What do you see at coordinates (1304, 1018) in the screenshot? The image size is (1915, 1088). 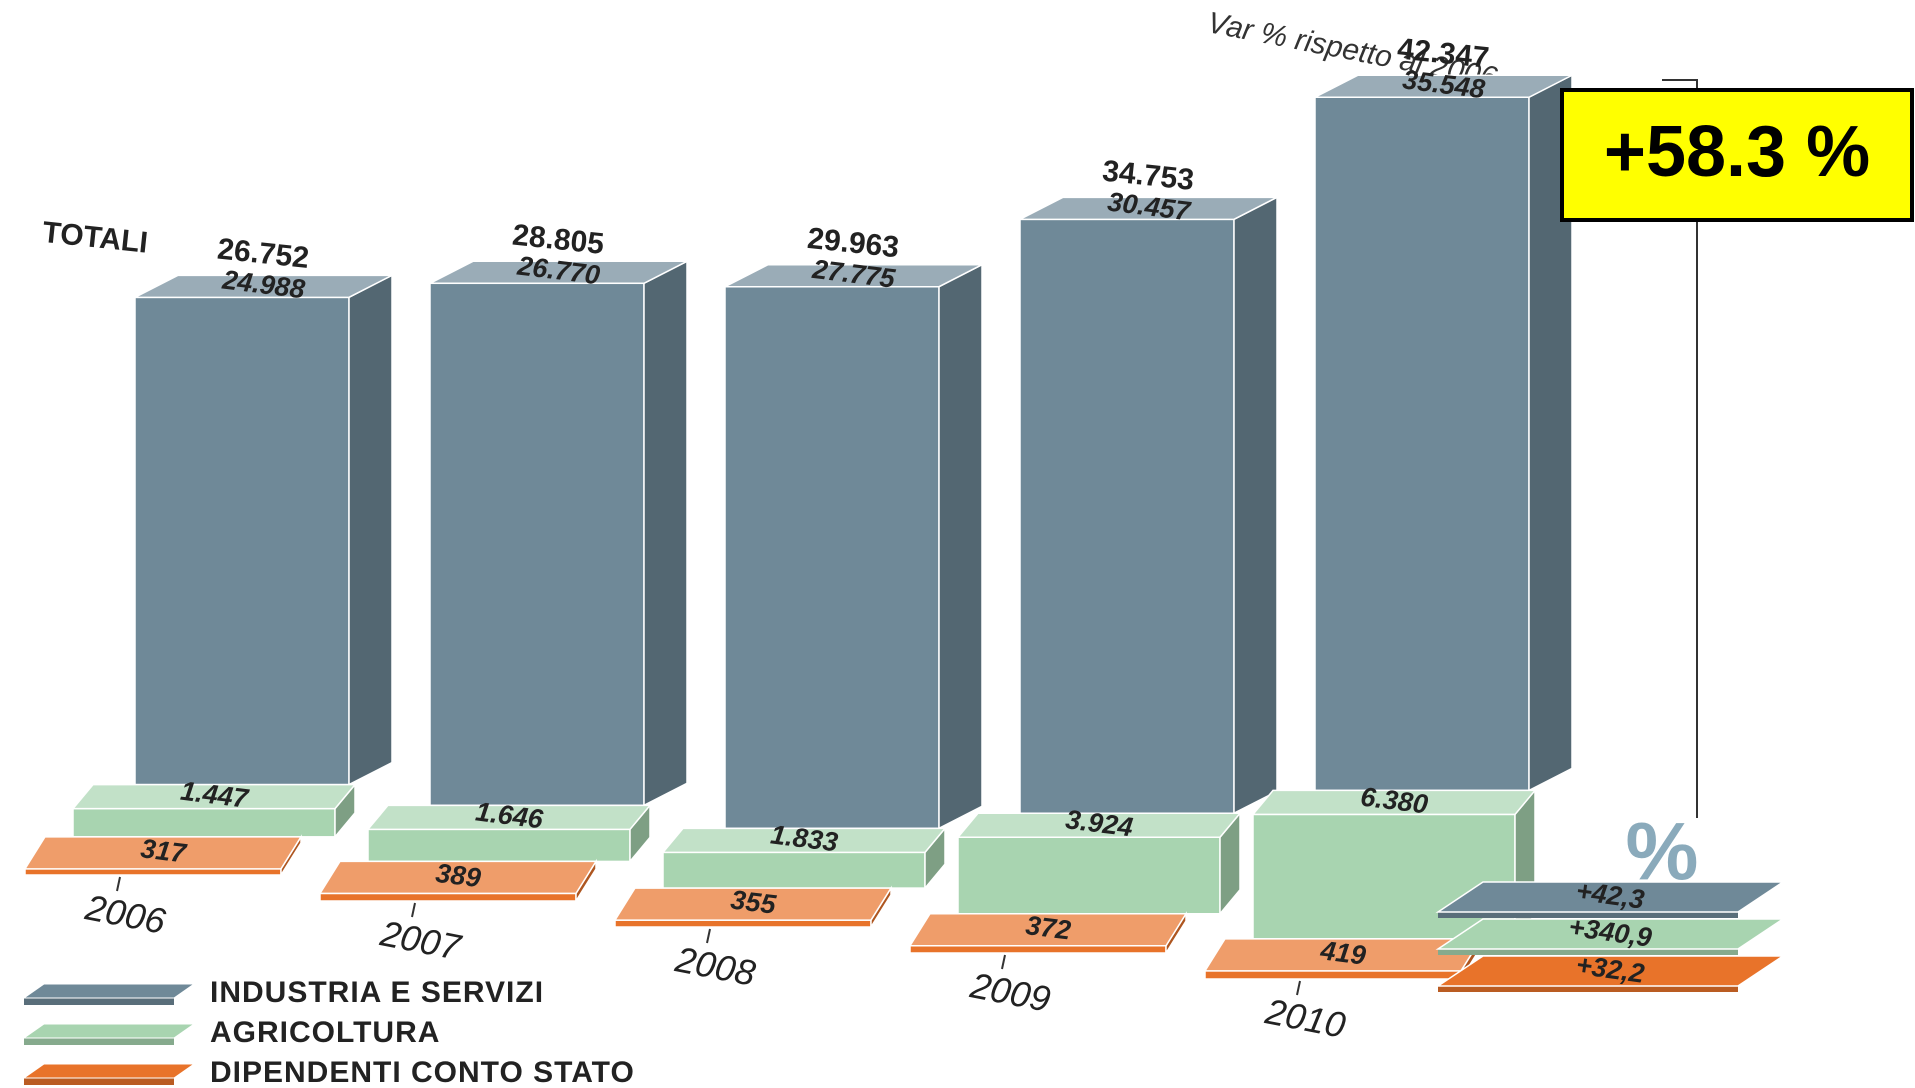 I see `x-tick-label: 2010` at bounding box center [1304, 1018].